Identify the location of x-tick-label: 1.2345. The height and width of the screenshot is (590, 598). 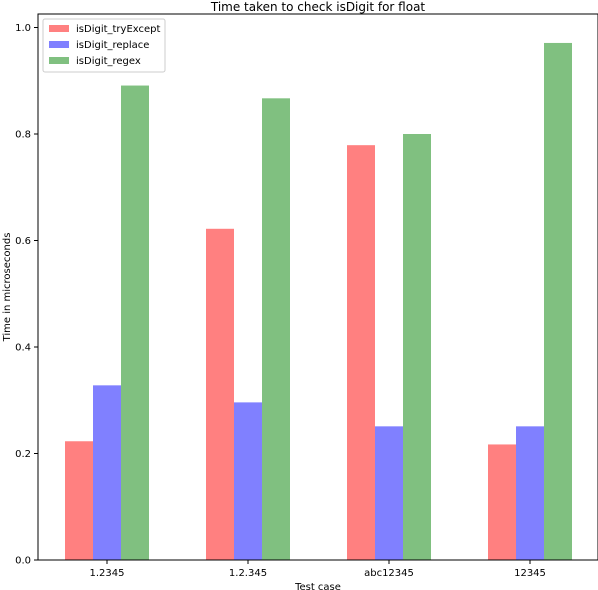
(107, 573).